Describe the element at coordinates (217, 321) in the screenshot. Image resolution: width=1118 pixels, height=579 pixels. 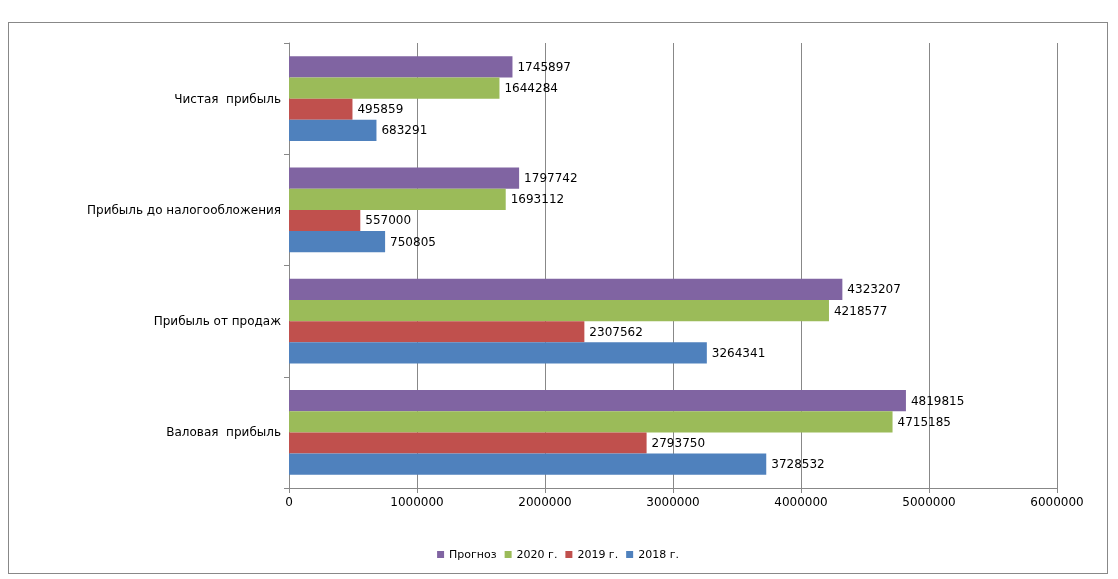
I see `y-tick-label: Прибыль от продаж` at that location.